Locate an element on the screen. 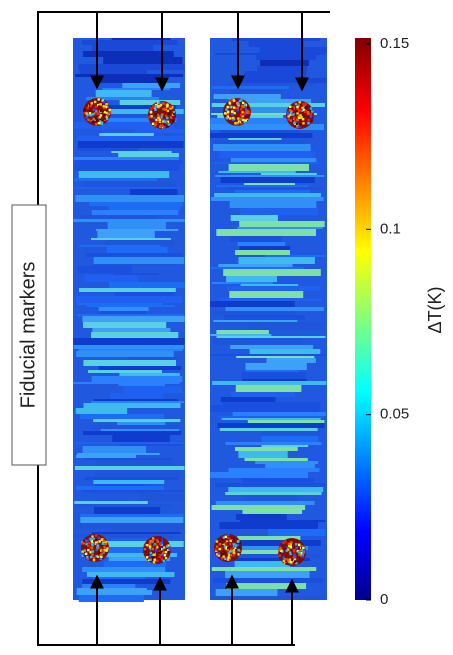 The height and width of the screenshot is (655, 453). colorbar is located at coordinates (363, 319).